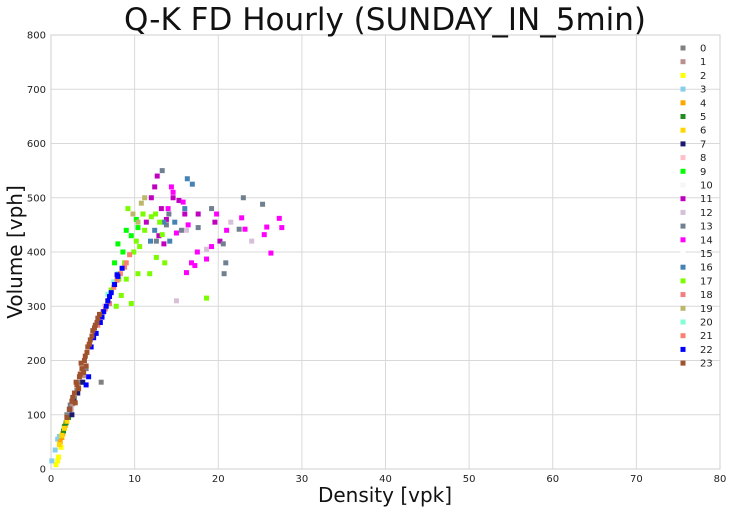 Image resolution: width=733 pixels, height=512 pixels. Describe the element at coordinates (706, 240) in the screenshot. I see `legend-label: 14` at that location.